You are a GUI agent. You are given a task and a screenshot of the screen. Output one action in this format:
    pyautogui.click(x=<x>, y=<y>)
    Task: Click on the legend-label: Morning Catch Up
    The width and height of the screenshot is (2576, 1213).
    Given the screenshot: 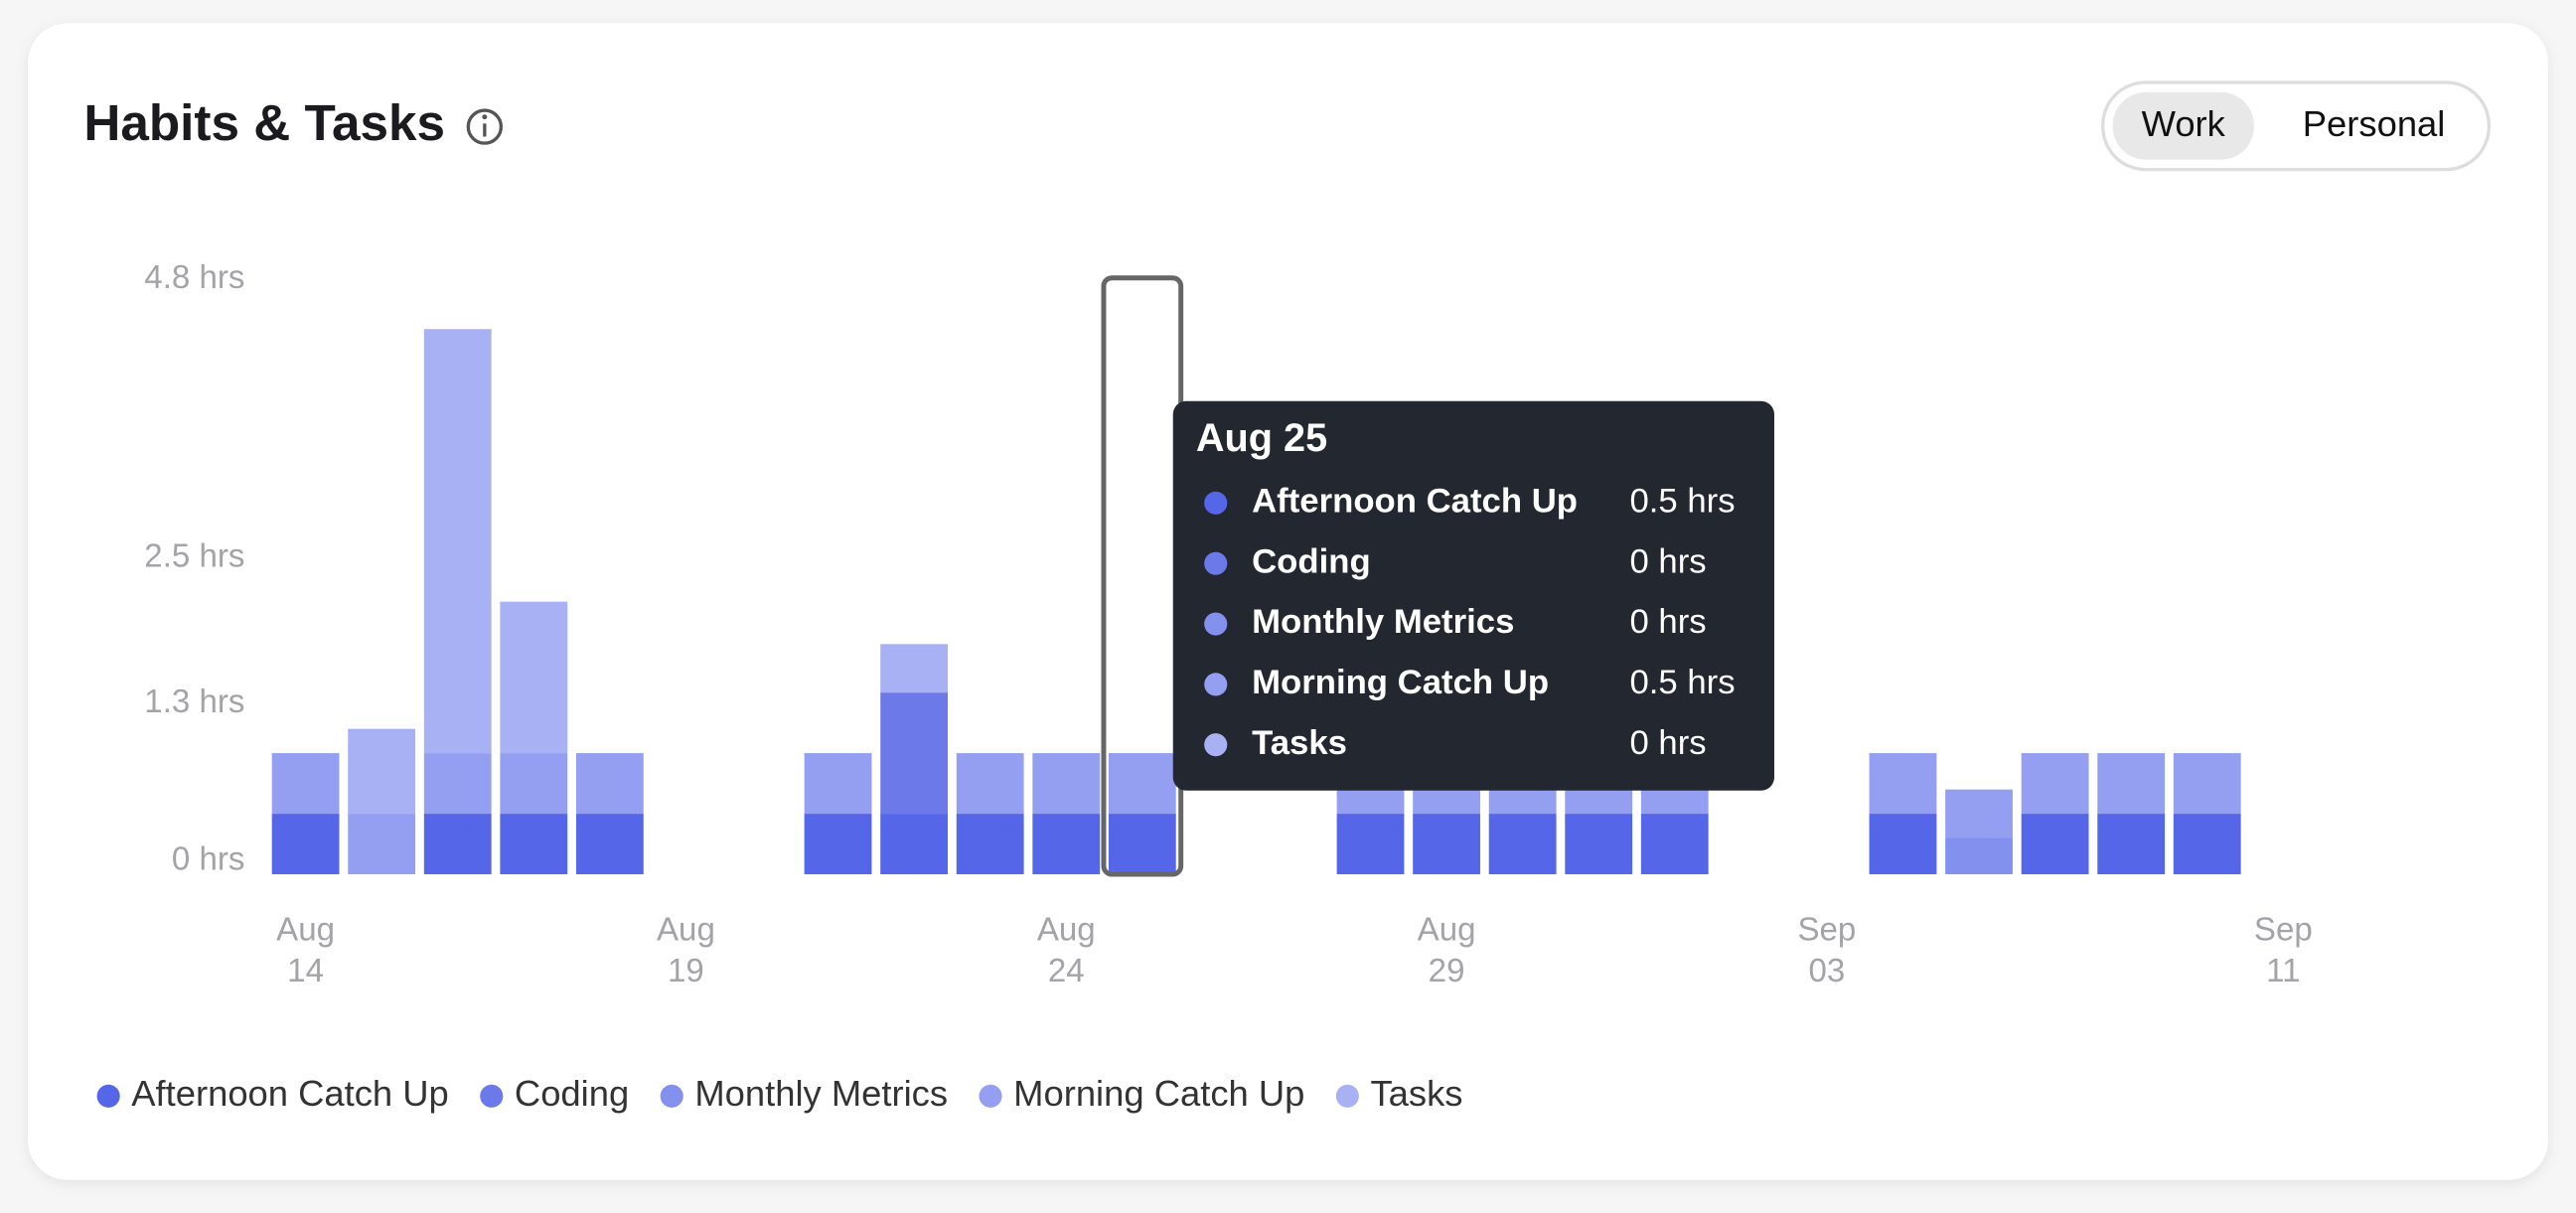 What is the action you would take?
    pyautogui.click(x=1158, y=1093)
    